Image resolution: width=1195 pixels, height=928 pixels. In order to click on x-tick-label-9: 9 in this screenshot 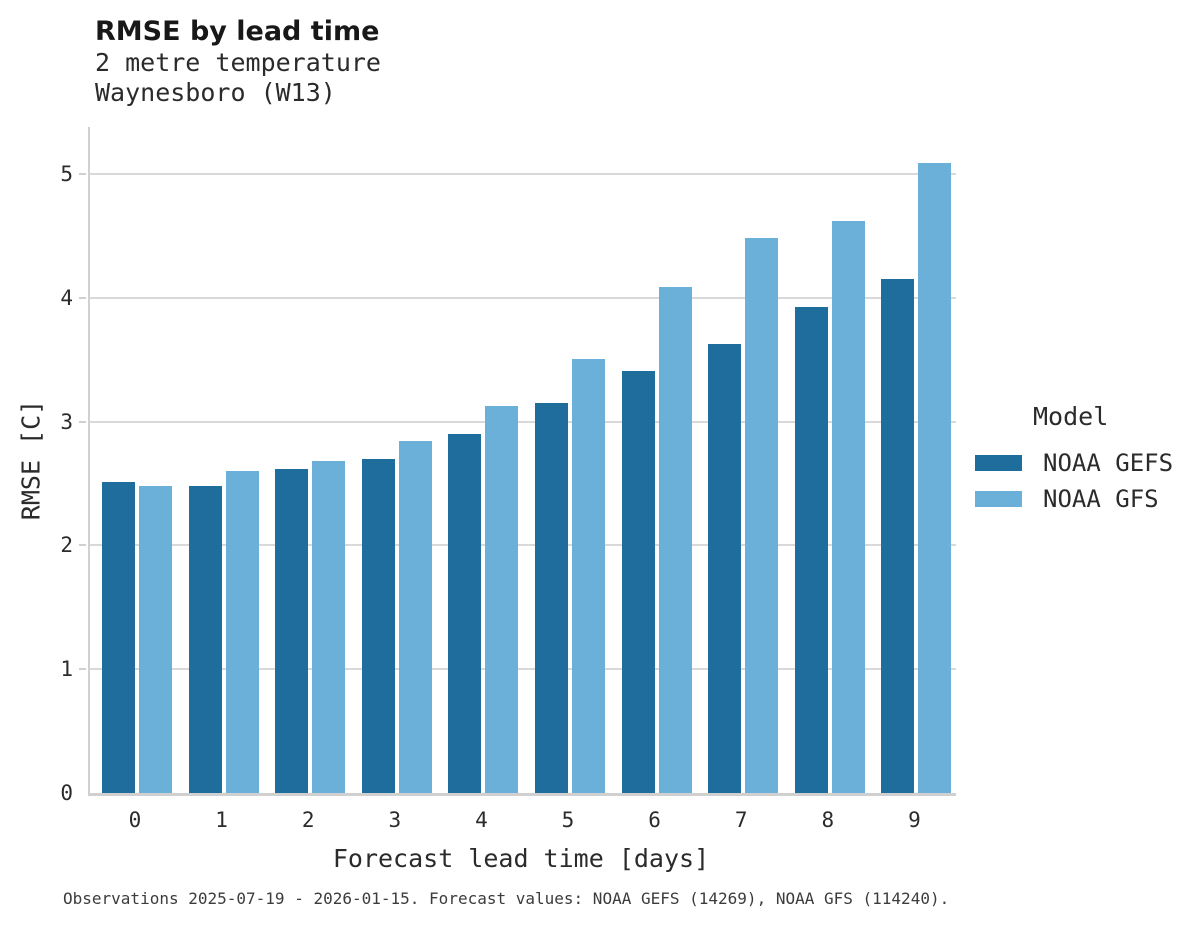, I will do `click(914, 820)`.